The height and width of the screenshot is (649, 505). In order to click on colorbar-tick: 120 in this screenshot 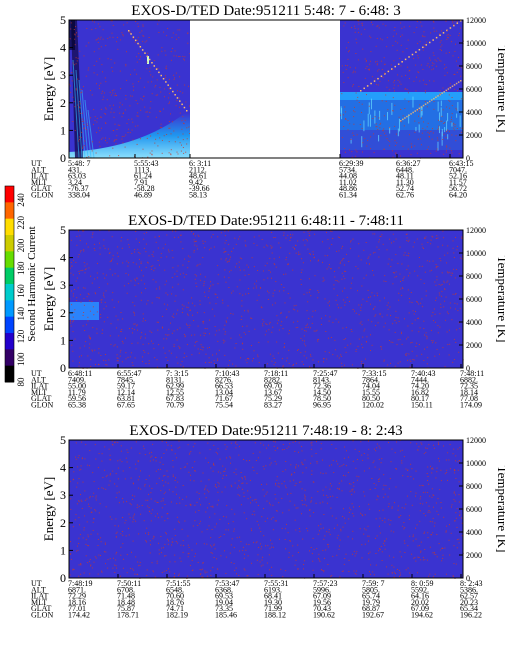, I will do `click(21, 336)`.